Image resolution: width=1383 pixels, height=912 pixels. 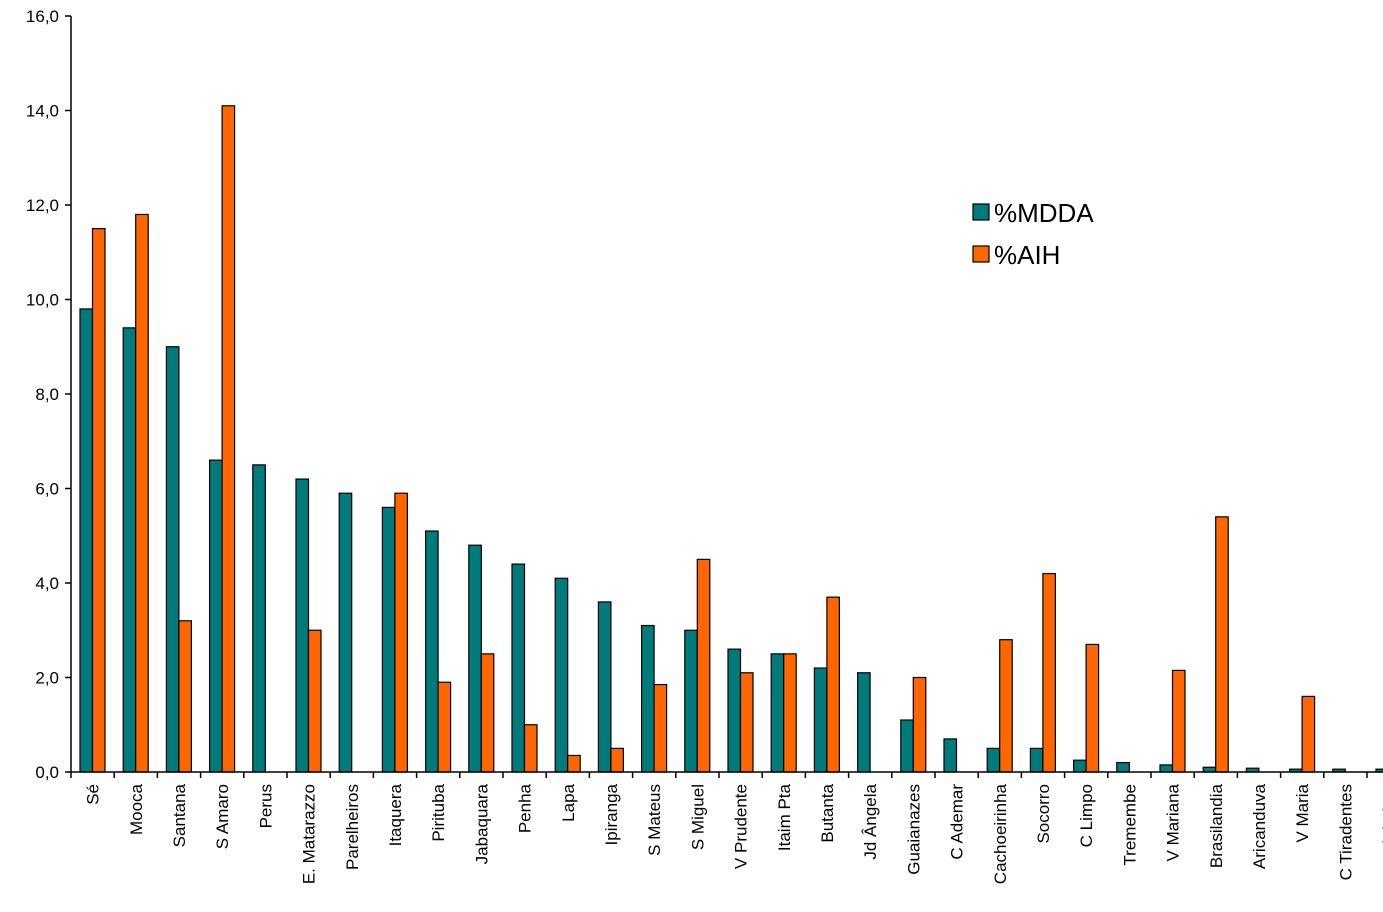 What do you see at coordinates (179, 815) in the screenshot?
I see `x-category-label-santana: Santana` at bounding box center [179, 815].